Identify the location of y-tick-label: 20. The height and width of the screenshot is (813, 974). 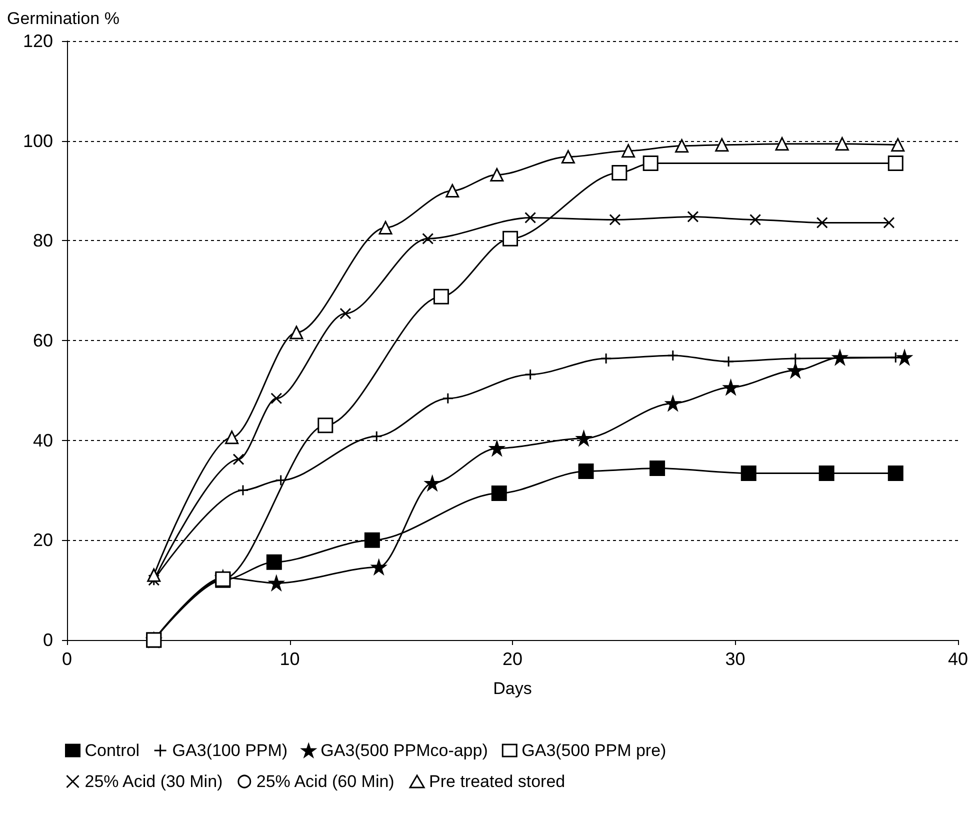
(42, 540).